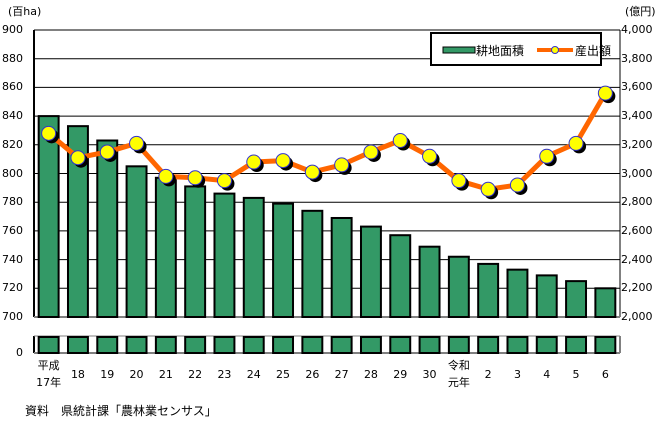 Image resolution: width=668 pixels, height=442 pixels. I want to click on left-axis-tick: 740, so click(12, 259).